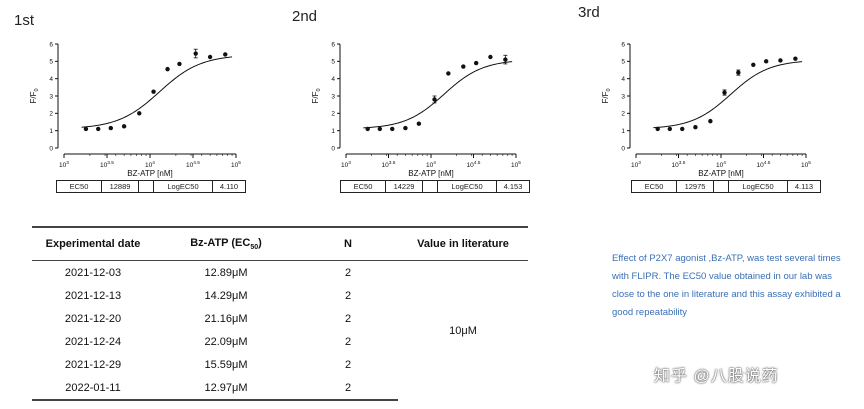 Image resolution: width=864 pixels, height=409 pixels. I want to click on date-cell: 2022-01-11, so click(93, 388).